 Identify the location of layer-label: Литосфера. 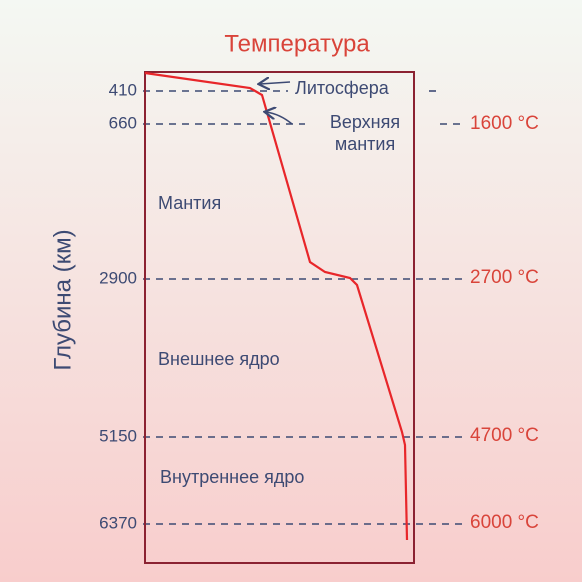
(342, 88).